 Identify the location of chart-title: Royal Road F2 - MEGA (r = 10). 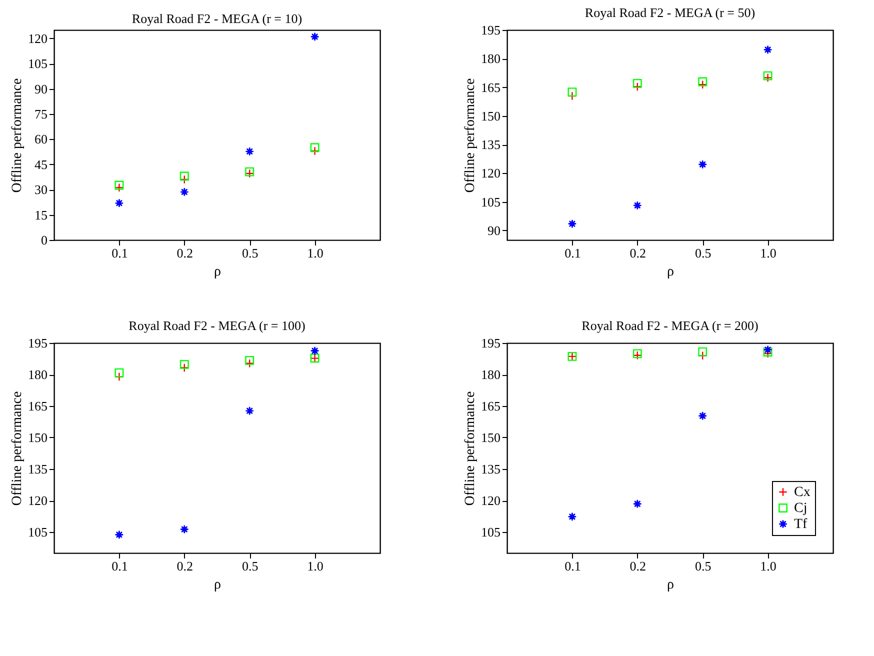
(217, 18).